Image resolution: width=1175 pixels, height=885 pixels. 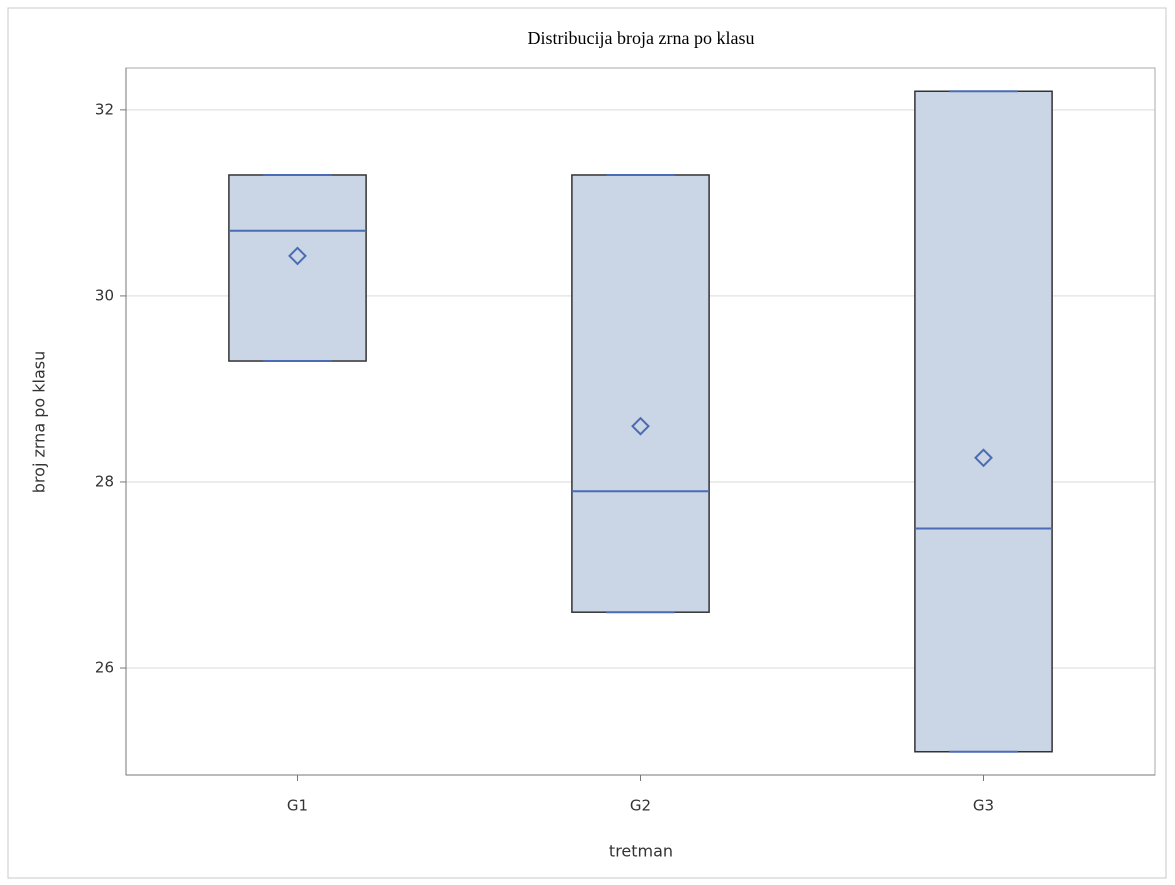 I want to click on y-tick-label: 26, so click(x=104, y=668).